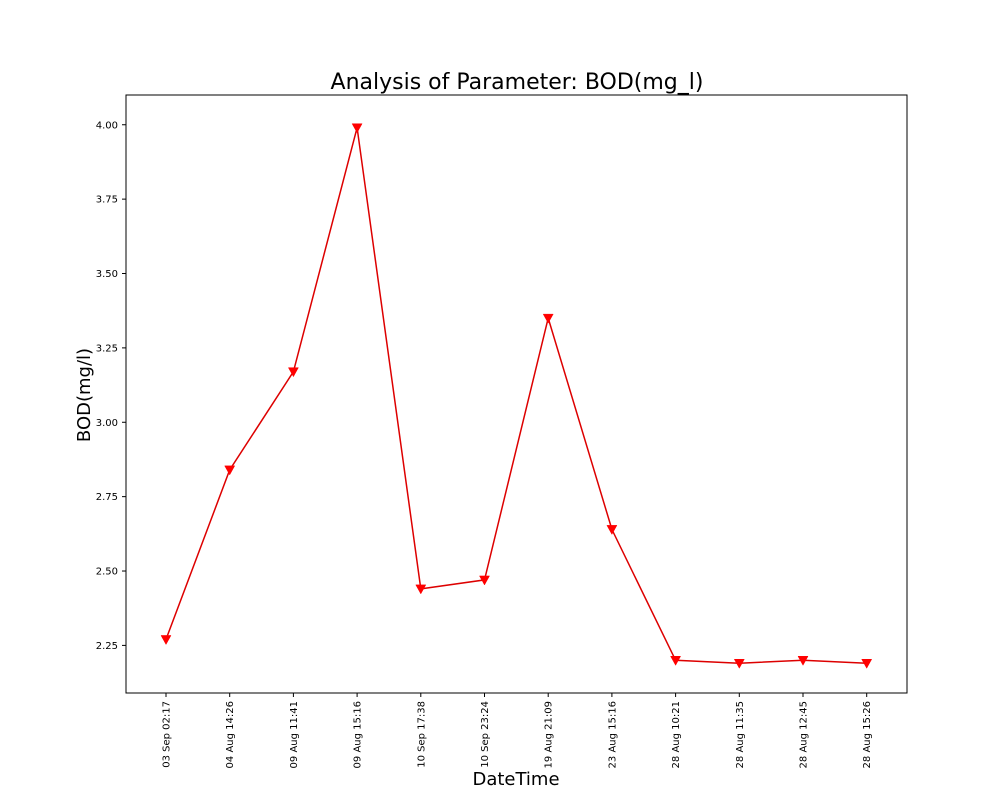 The height and width of the screenshot is (792, 1008). Describe the element at coordinates (612, 734) in the screenshot. I see `x-tick-label: 23 Aug 15:16` at that location.